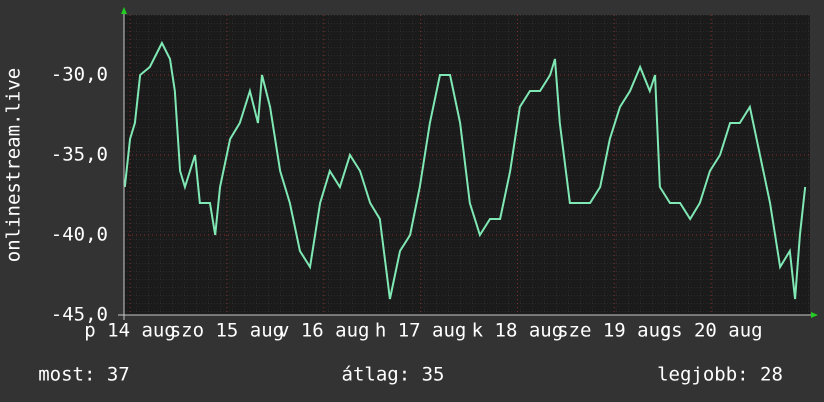 This screenshot has height=402, width=824. What do you see at coordinates (79, 75) in the screenshot?
I see `y-tick-label: -30,0` at bounding box center [79, 75].